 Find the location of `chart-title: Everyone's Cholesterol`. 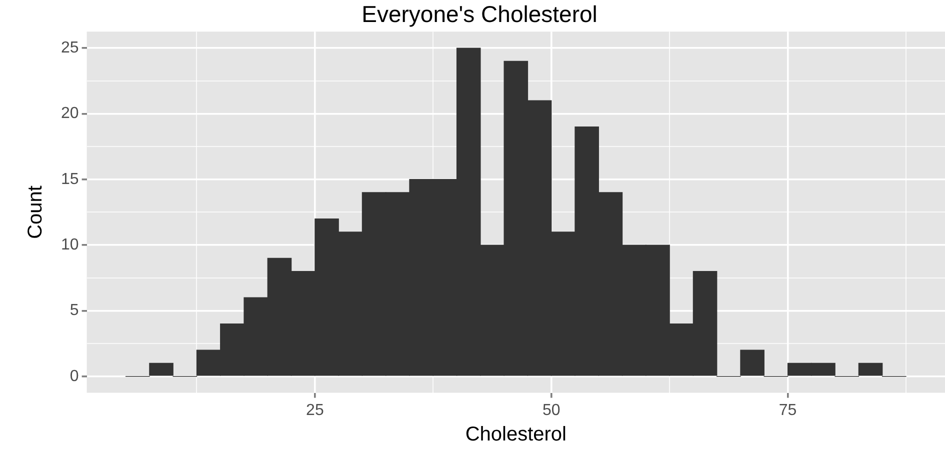

chart-title: Everyone's Cholesterol is located at coordinates (480, 14).